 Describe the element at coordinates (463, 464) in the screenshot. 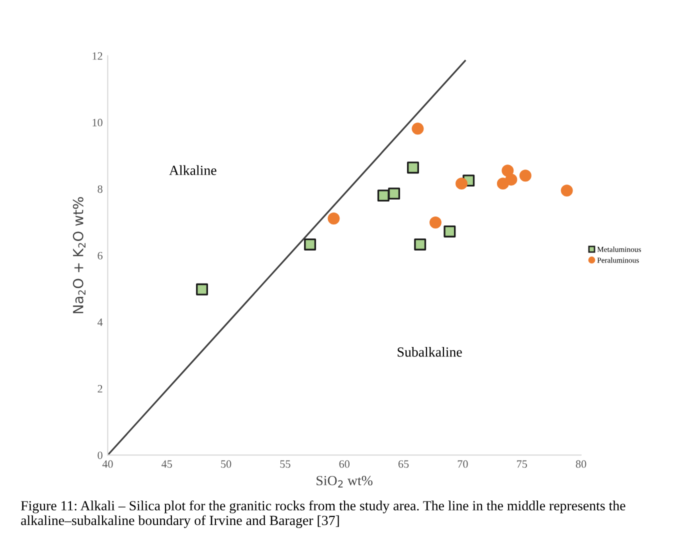

I see `x-tick-label: 70` at that location.